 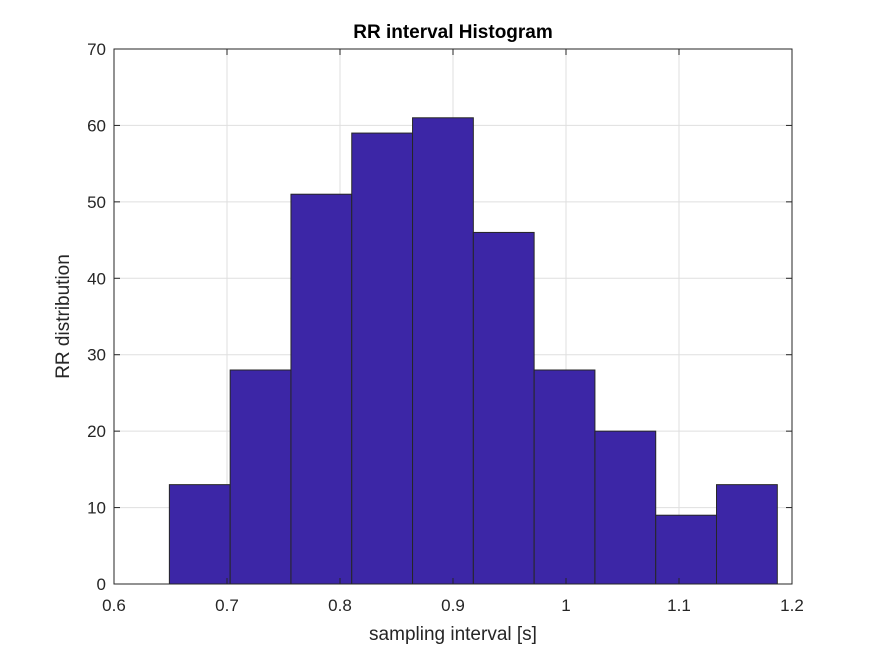 I want to click on y-tick-label: 0, so click(x=101, y=584).